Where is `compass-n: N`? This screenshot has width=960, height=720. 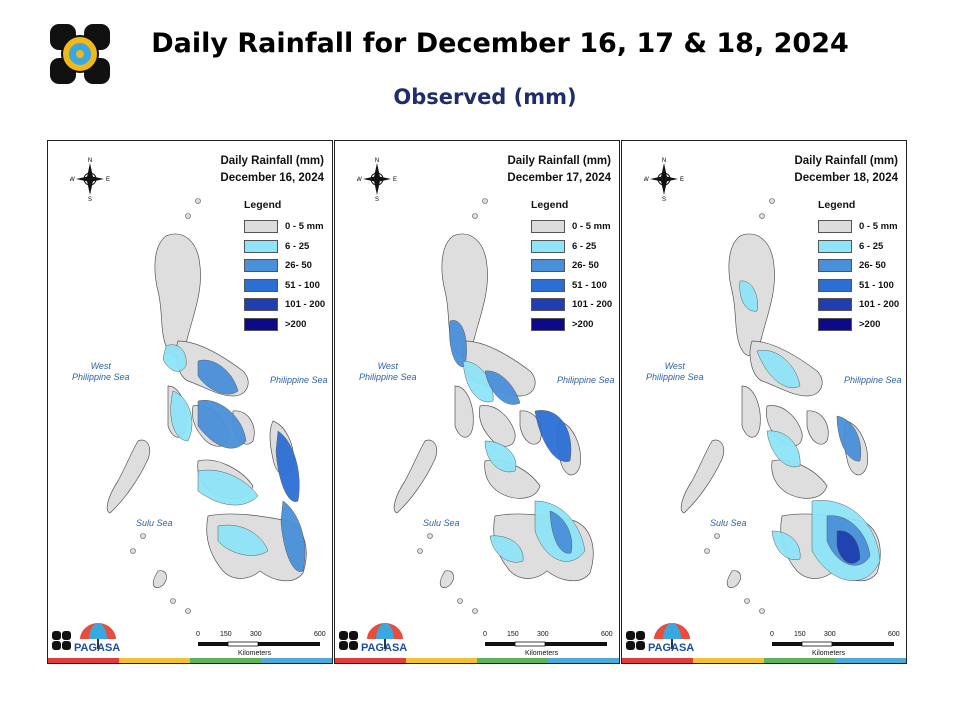 compass-n: N is located at coordinates (664, 161).